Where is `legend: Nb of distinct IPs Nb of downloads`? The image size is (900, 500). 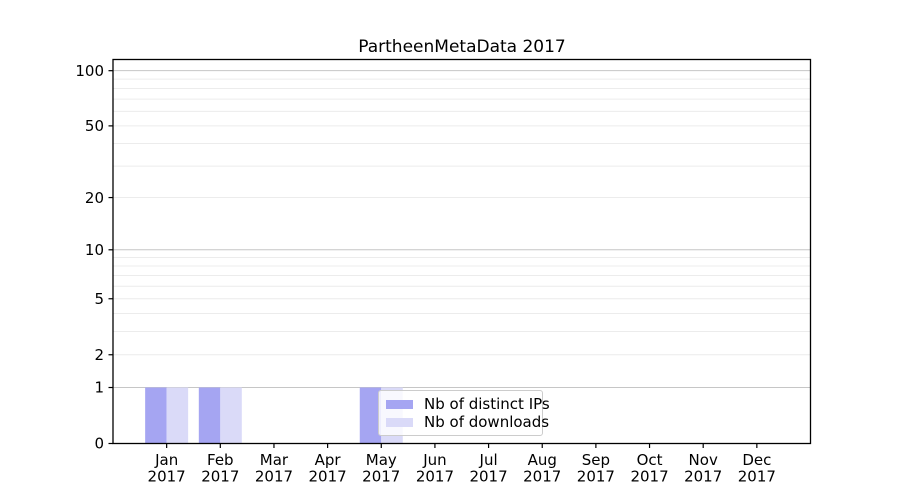
legend: Nb of distinct IPs Nb of downloads is located at coordinates (464, 413).